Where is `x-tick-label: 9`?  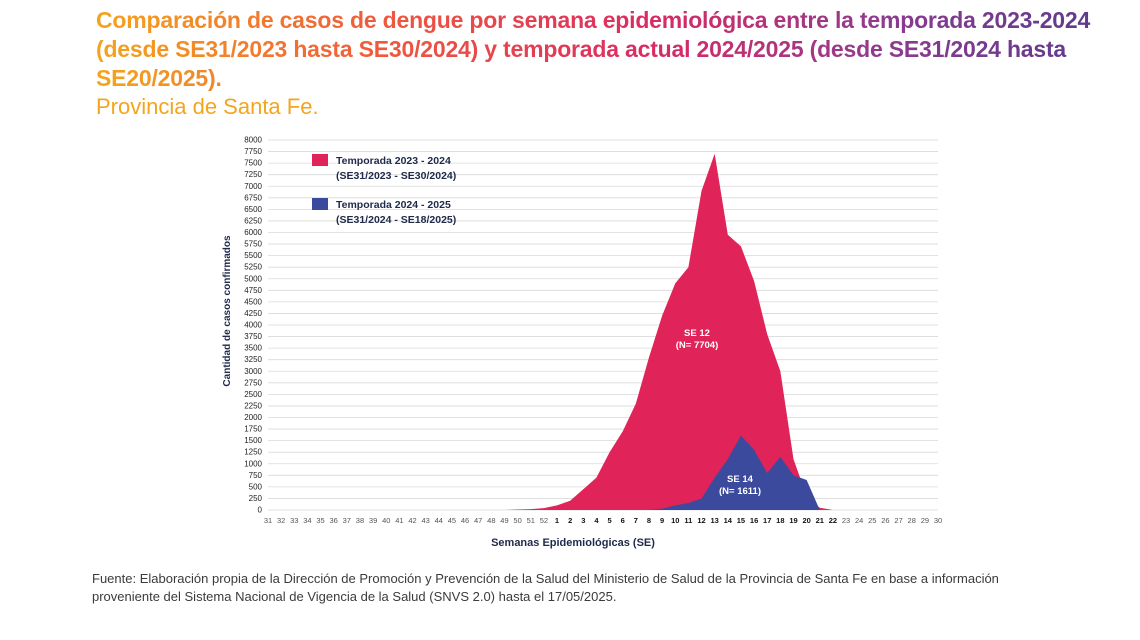 x-tick-label: 9 is located at coordinates (662, 520).